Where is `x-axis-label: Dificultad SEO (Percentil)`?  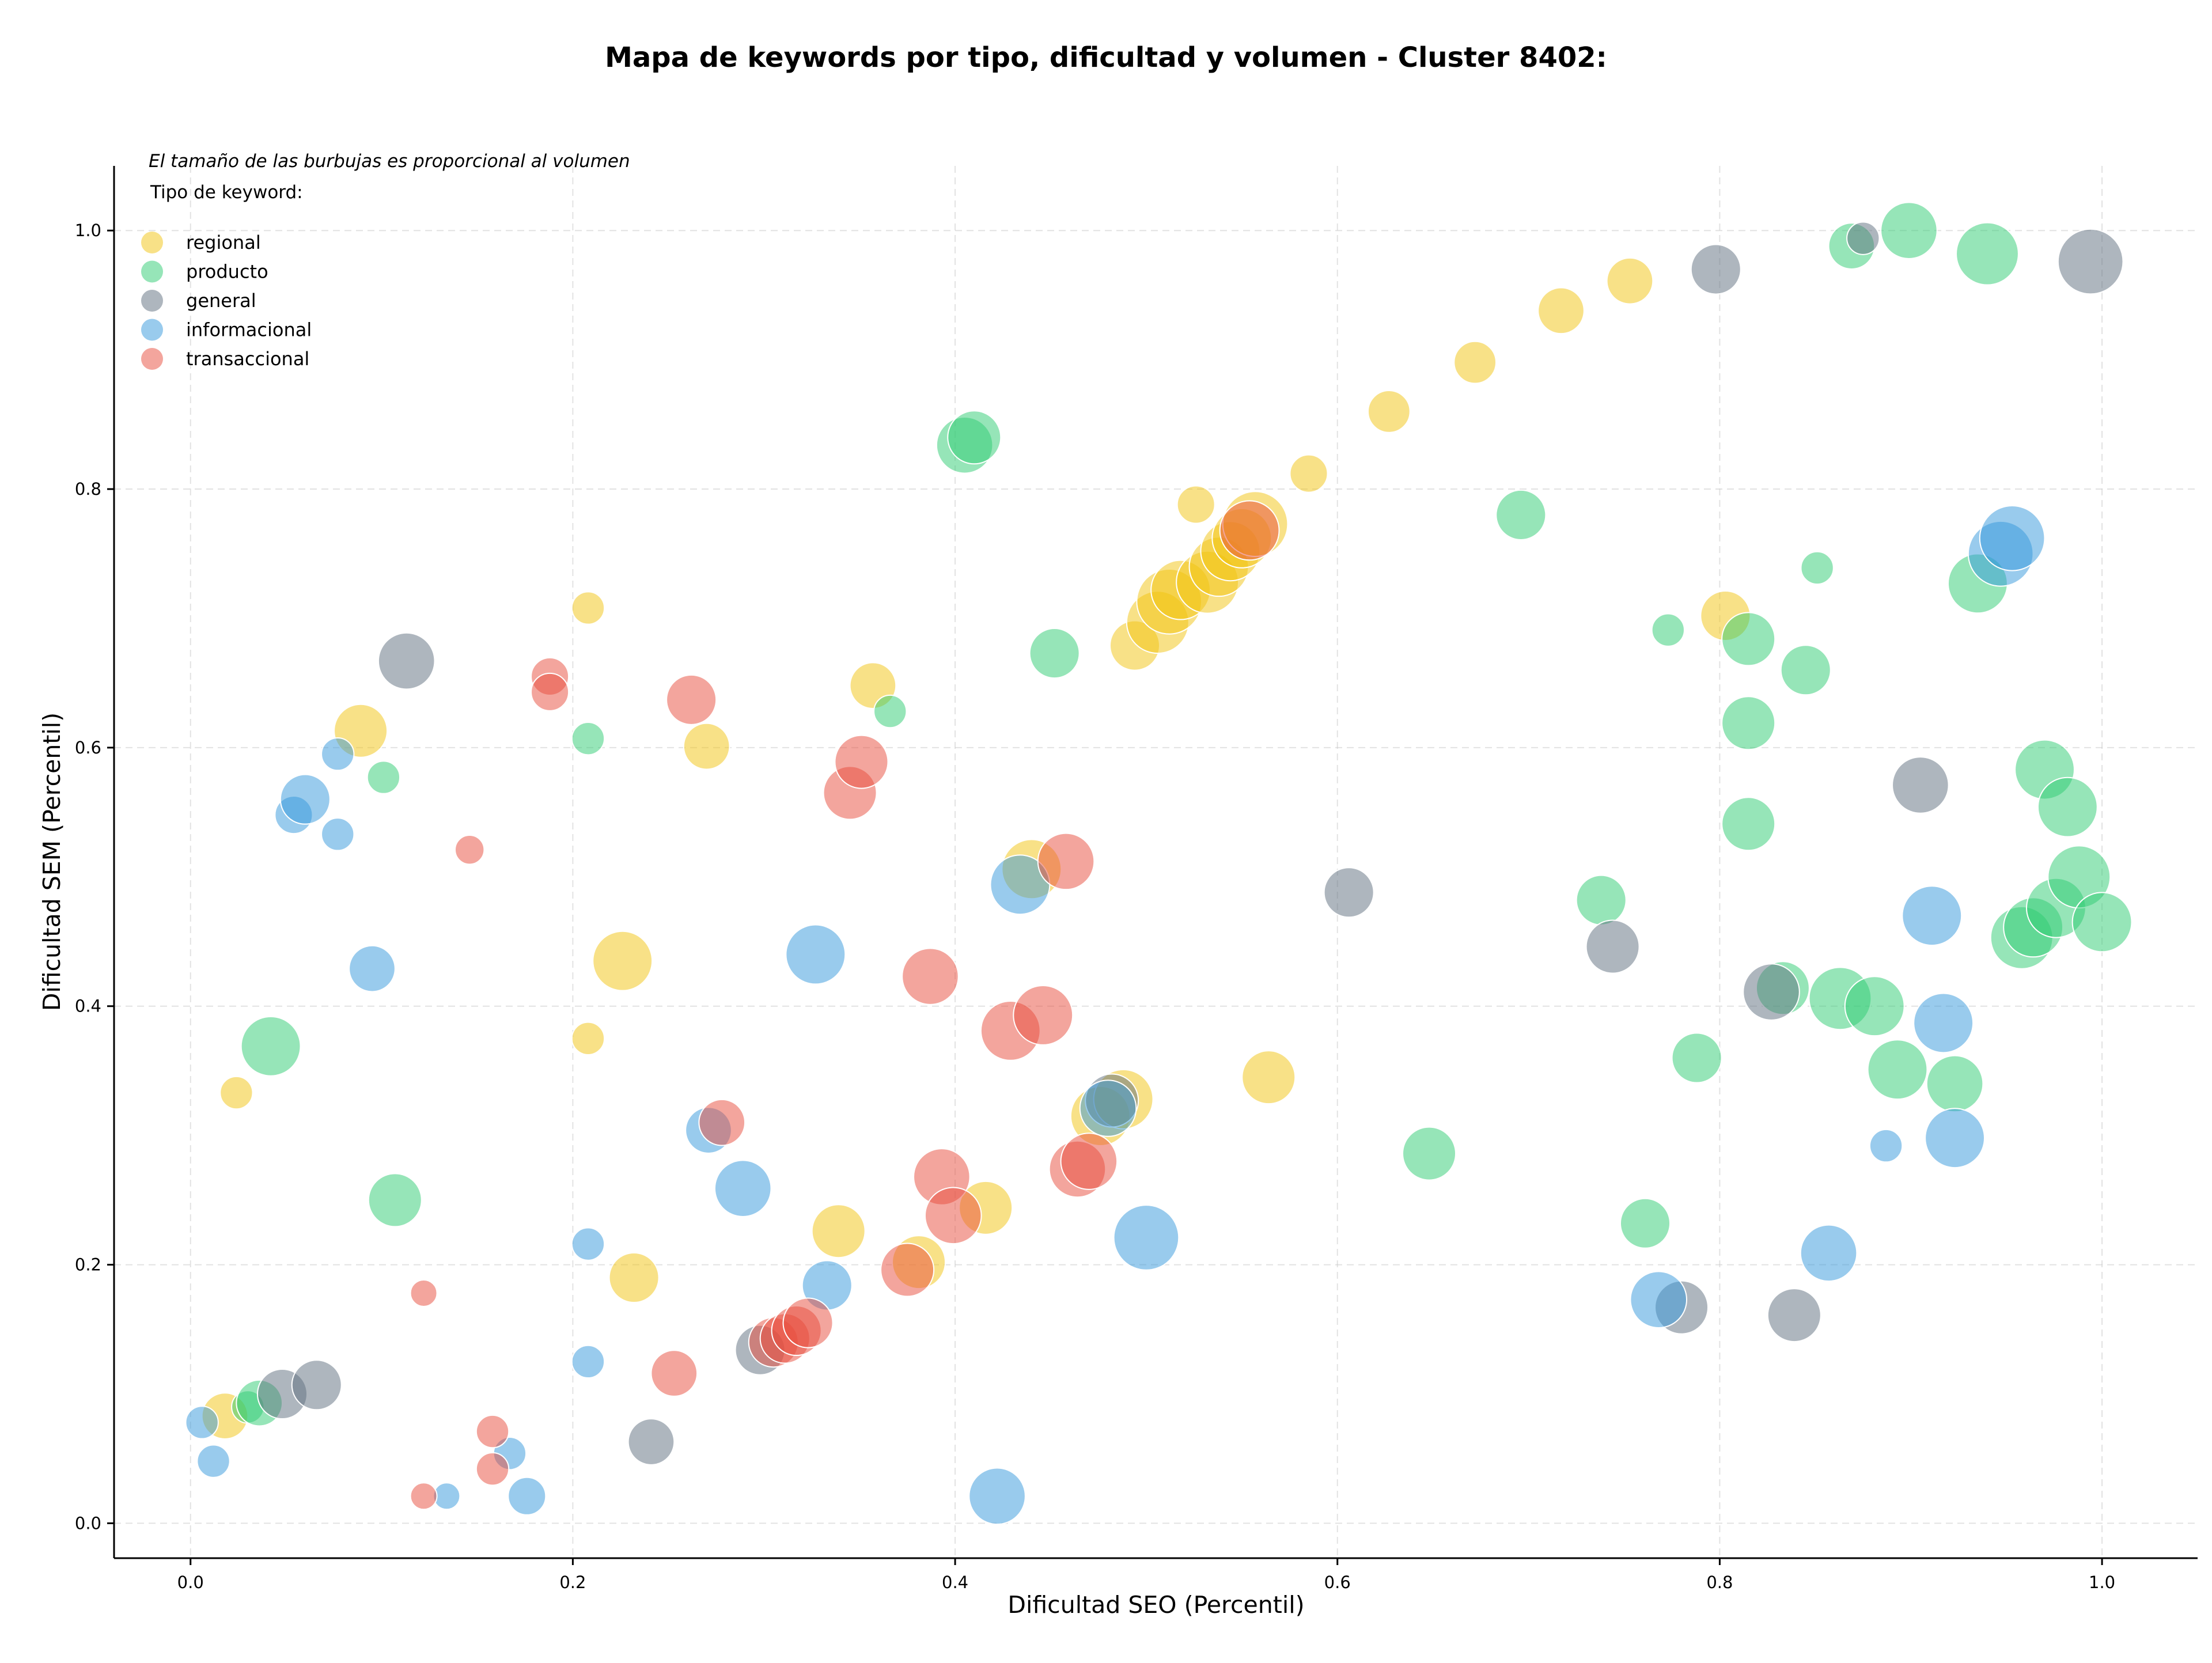
x-axis-label: Dificultad SEO (Percentil) is located at coordinates (1155, 1605).